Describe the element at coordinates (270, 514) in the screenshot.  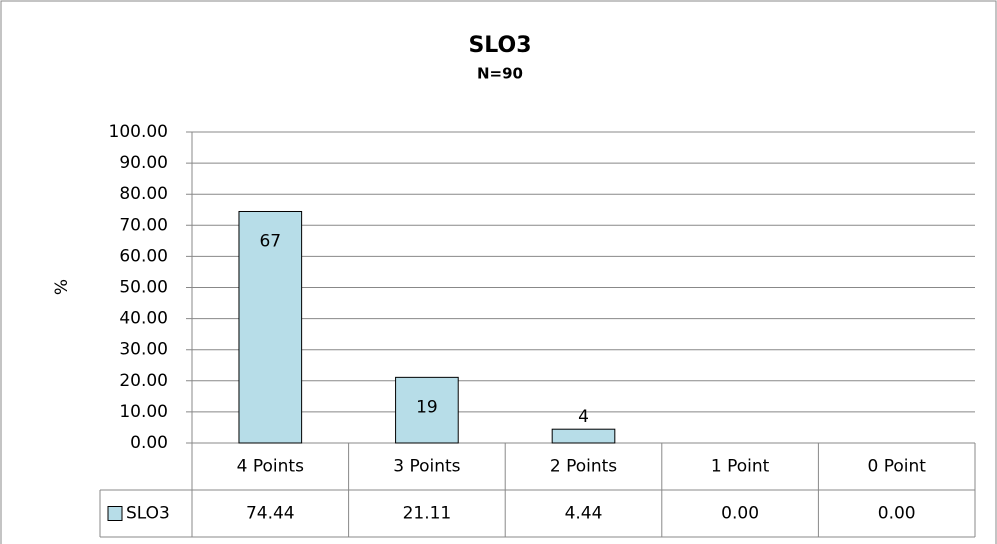
I see `table-value: 74.44` at that location.